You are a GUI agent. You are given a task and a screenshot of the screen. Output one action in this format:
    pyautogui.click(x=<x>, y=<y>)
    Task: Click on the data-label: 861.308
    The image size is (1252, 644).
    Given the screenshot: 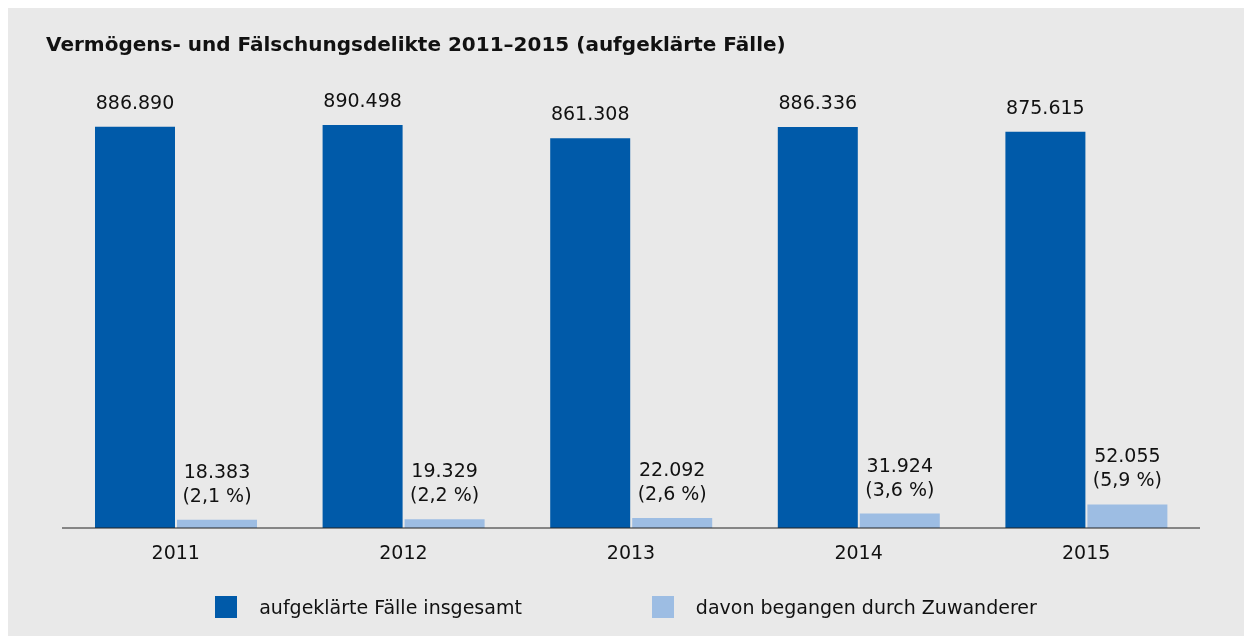 What is the action you would take?
    pyautogui.click(x=590, y=113)
    